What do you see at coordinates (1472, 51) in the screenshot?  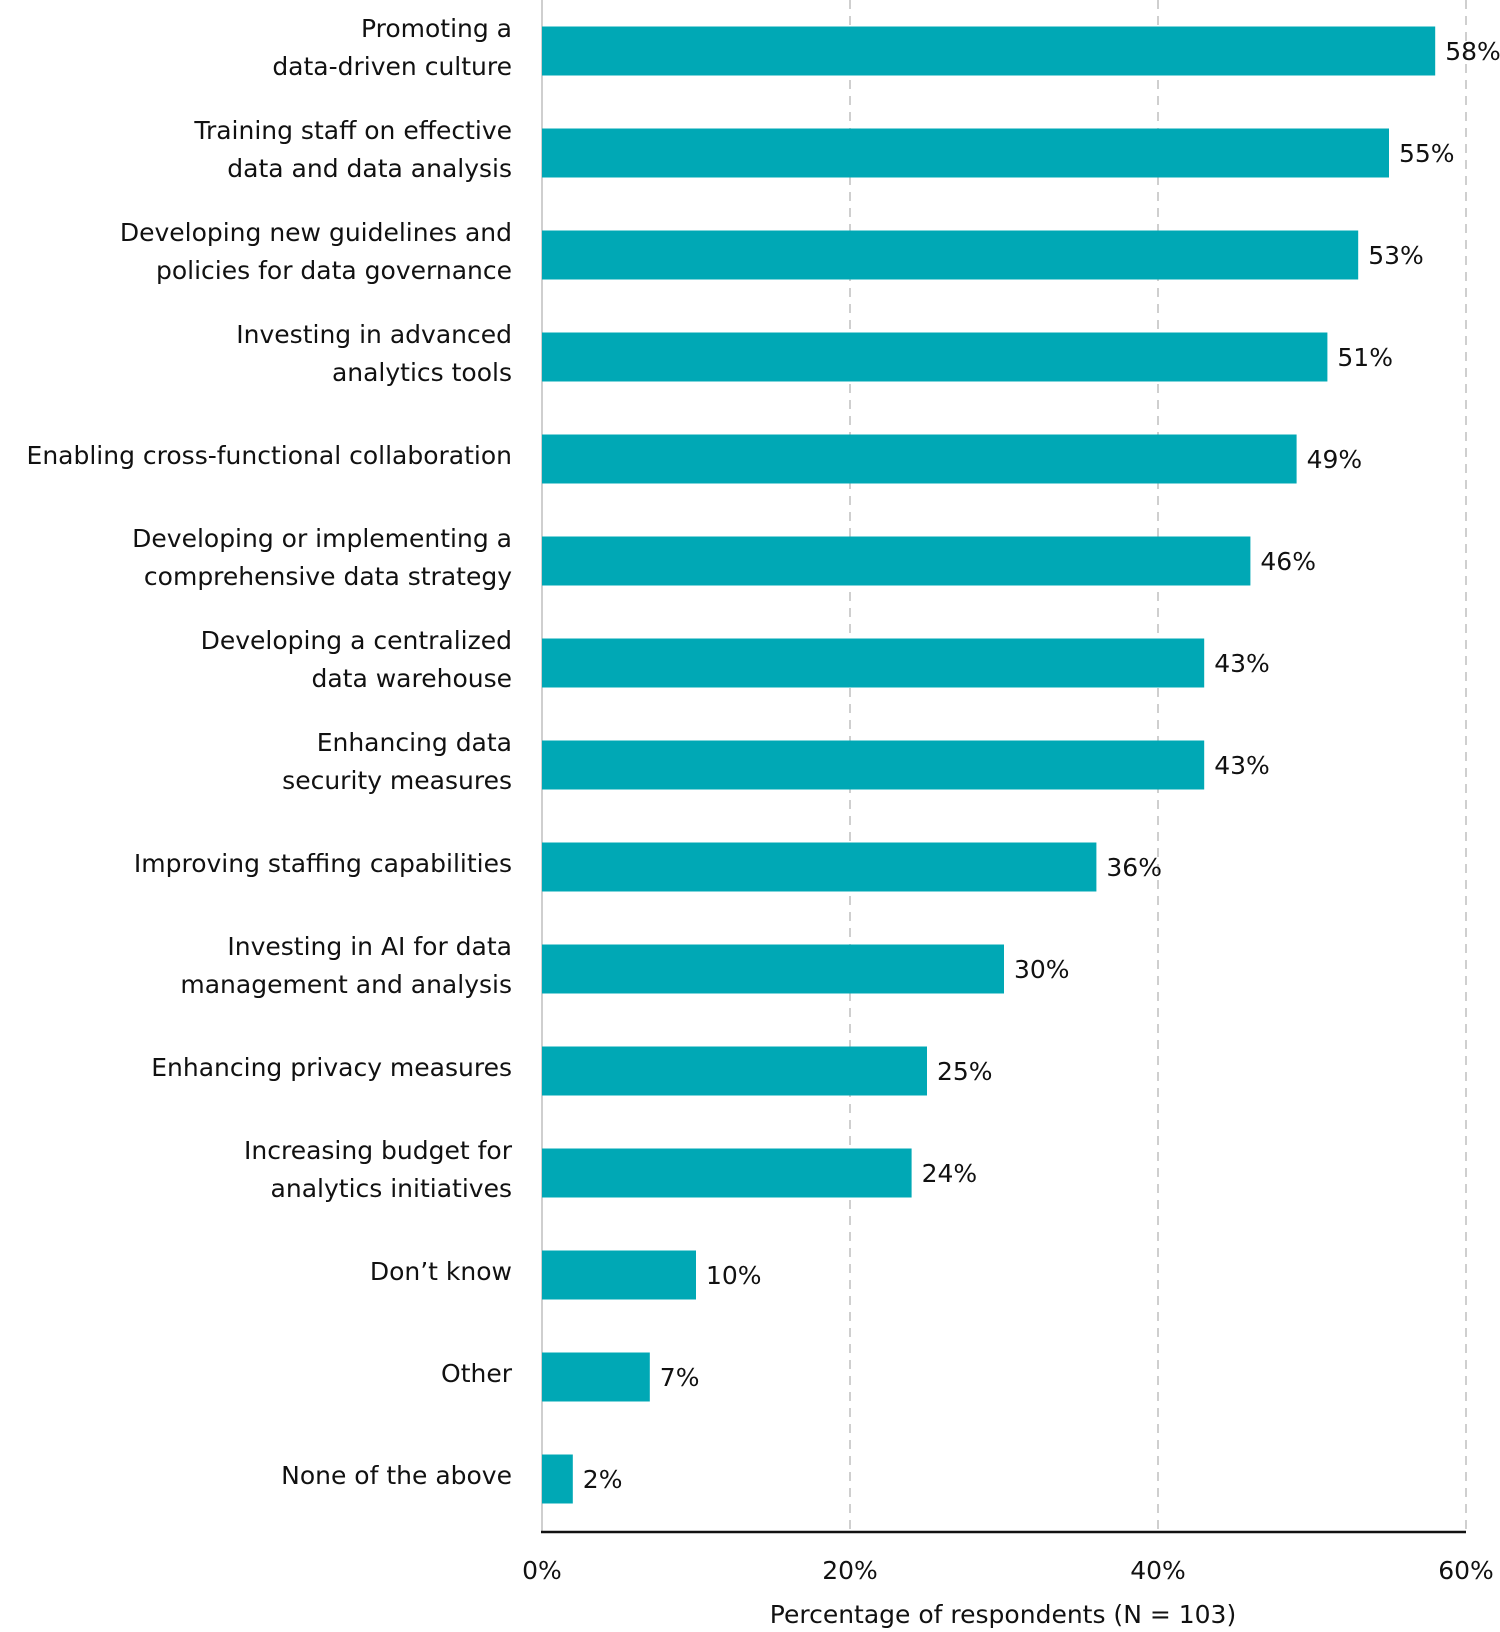 I see `data-label: 58%` at bounding box center [1472, 51].